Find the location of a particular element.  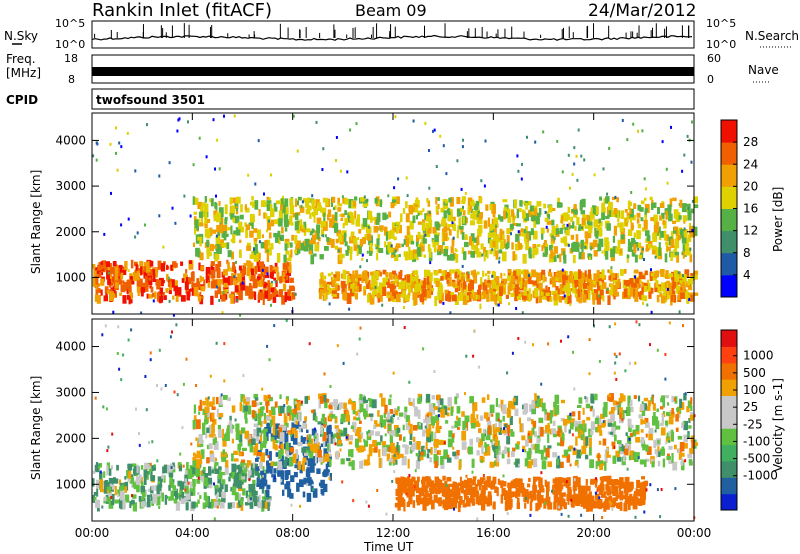

nave-tick-low: 0 is located at coordinates (710, 79).